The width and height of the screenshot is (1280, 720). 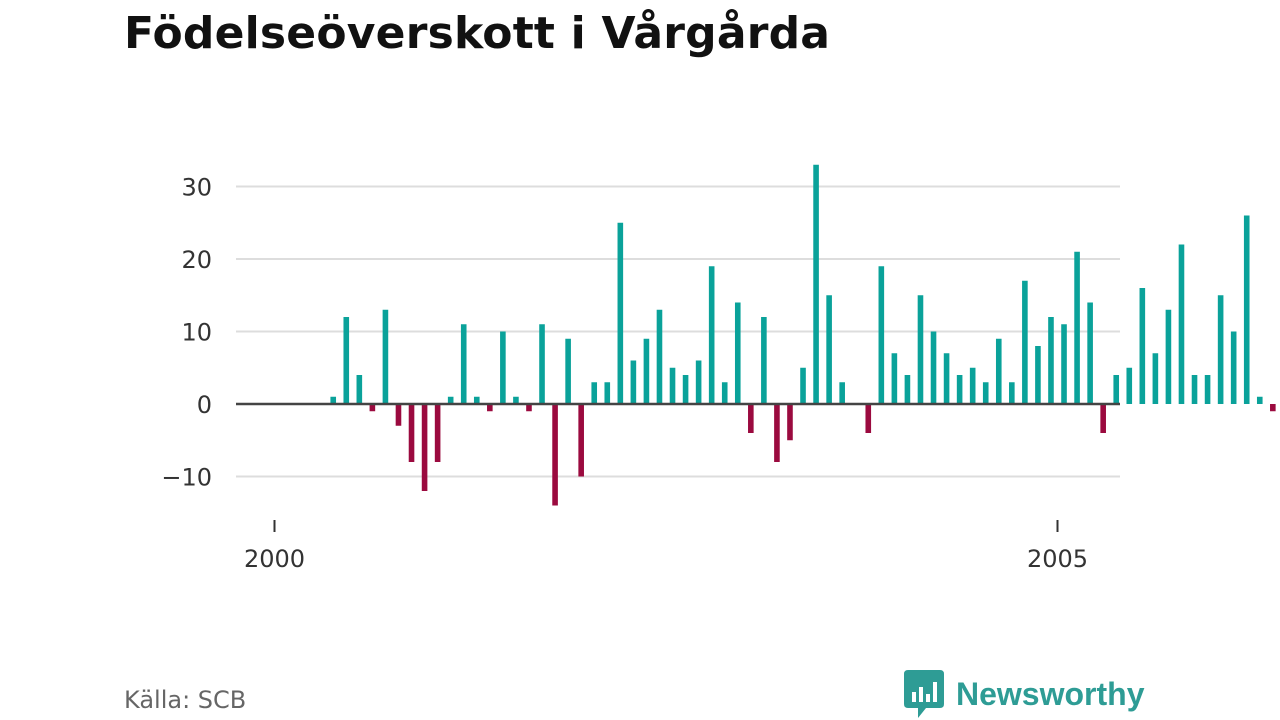 I want to click on y-axis-tick-labels: −10 0 10 20 30, so click(x=186, y=333).